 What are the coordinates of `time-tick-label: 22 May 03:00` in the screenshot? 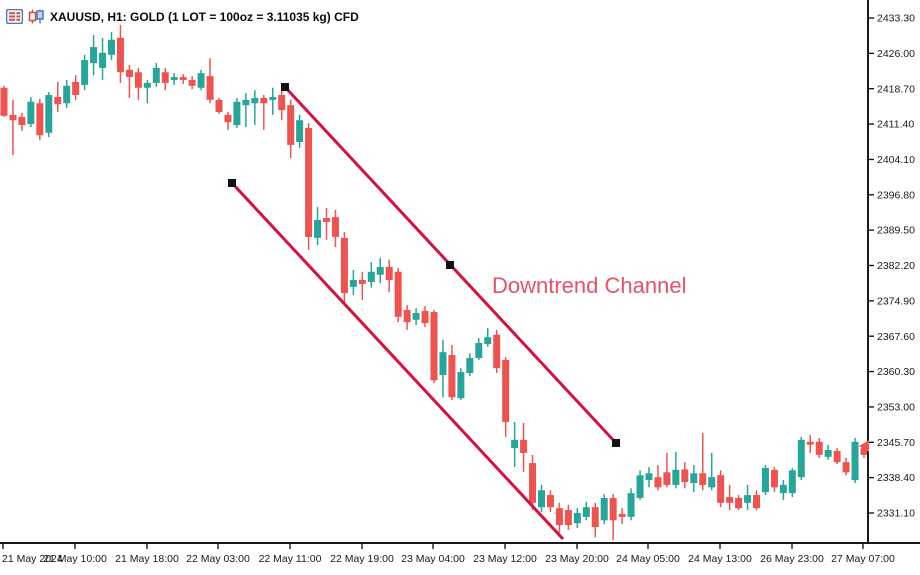 It's located at (218, 559).